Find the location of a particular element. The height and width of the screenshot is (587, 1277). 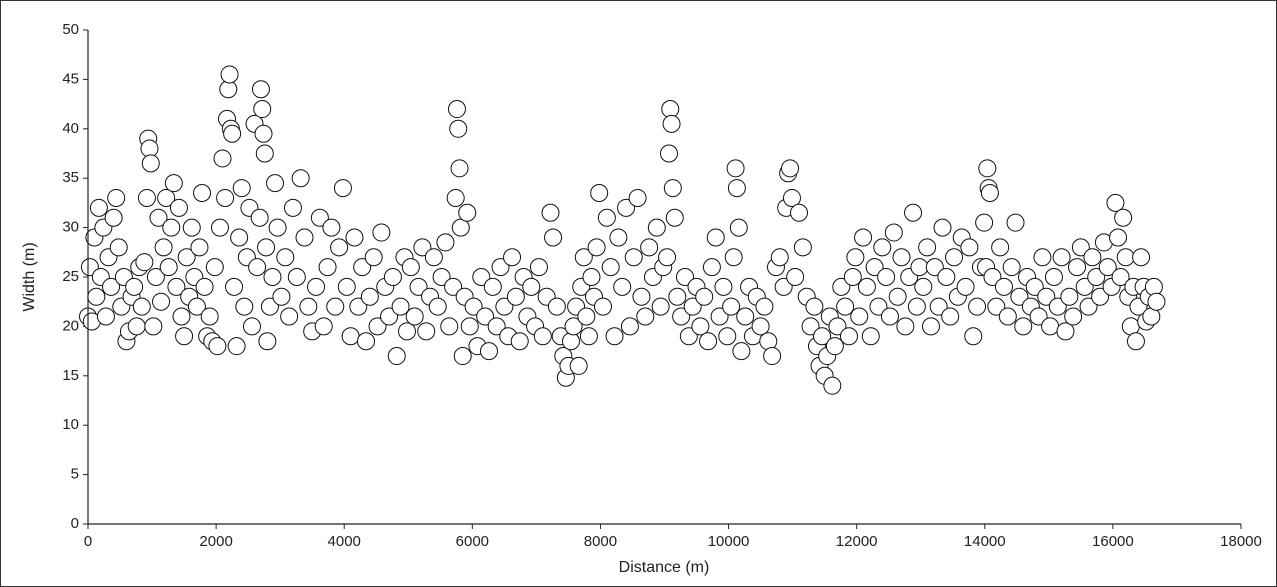

y-tick-label: 40 is located at coordinates (70, 128).